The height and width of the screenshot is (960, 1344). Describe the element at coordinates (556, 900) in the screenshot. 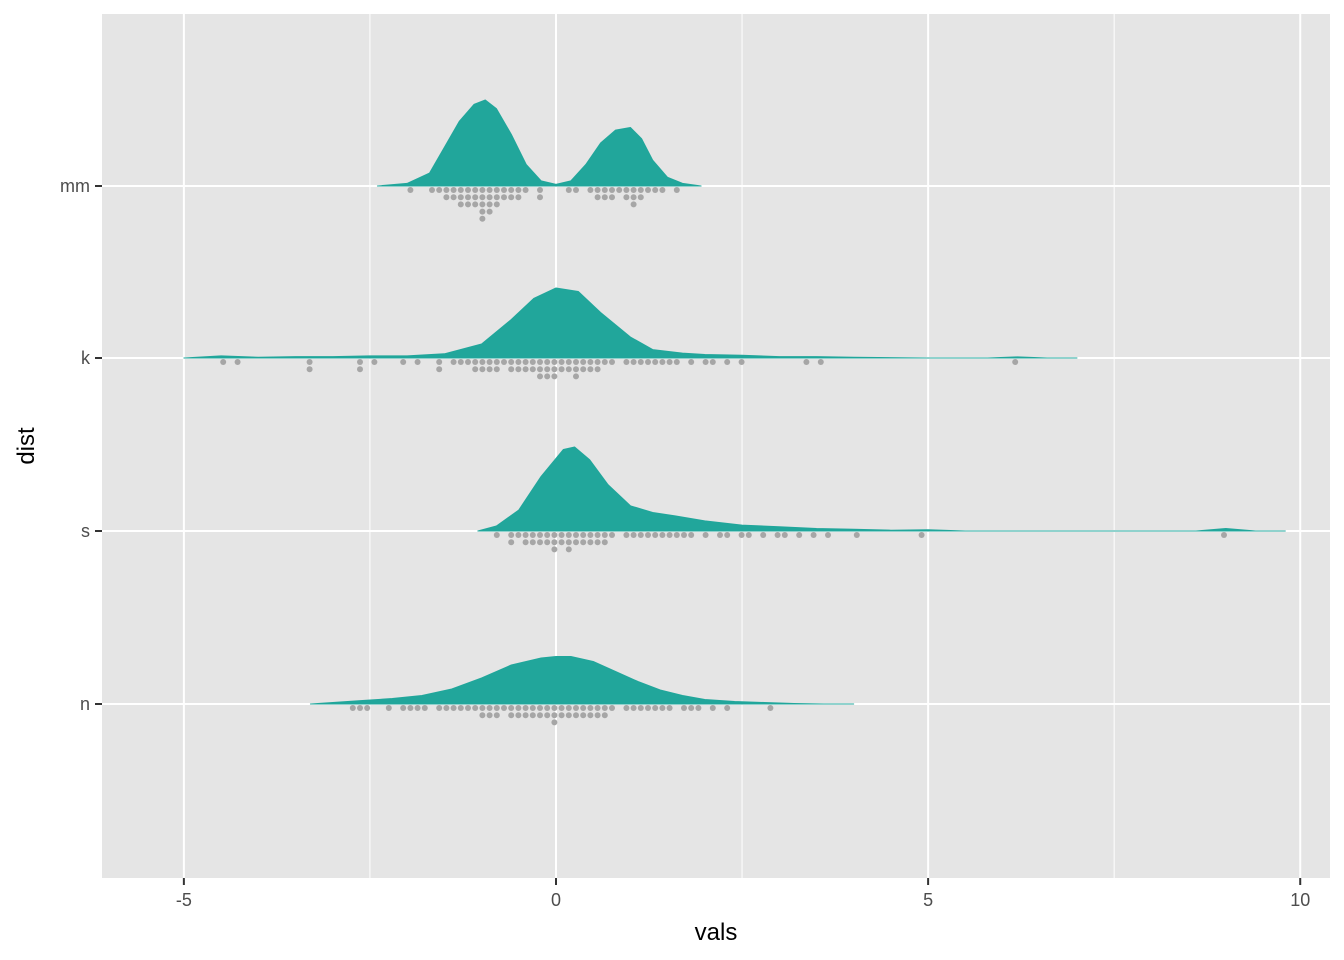

I see `x-tick-label: 0` at that location.